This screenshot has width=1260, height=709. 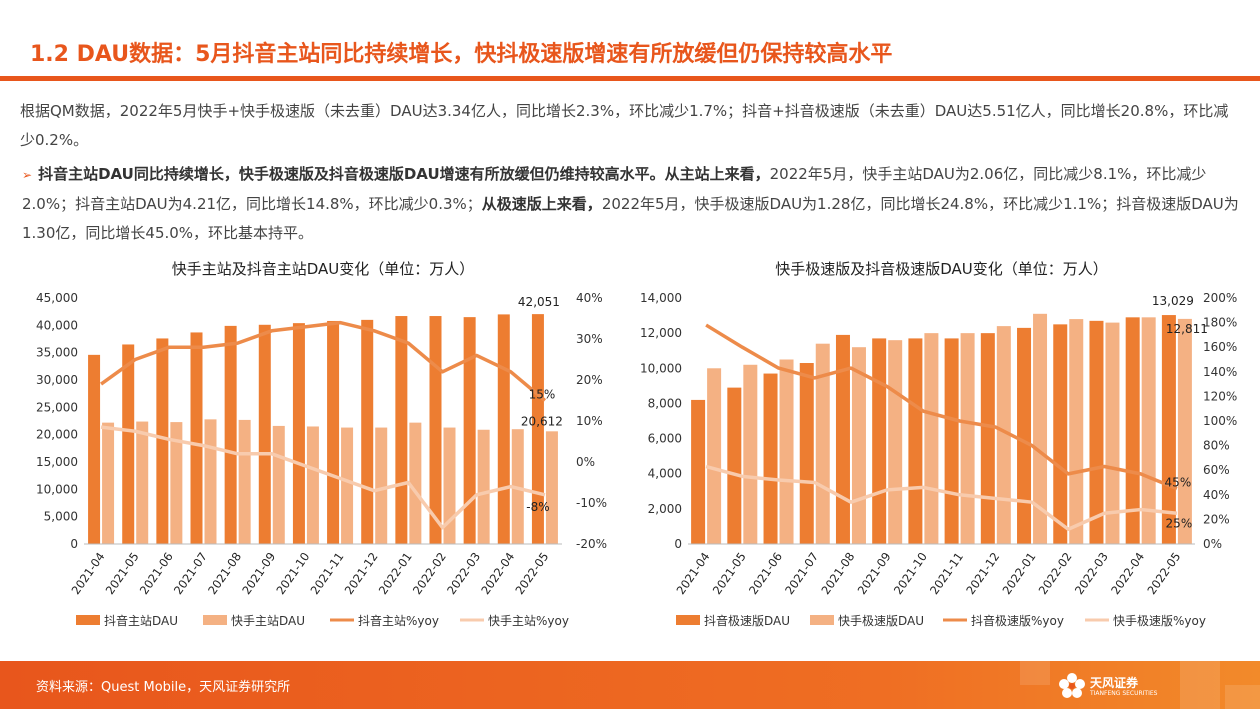 I want to click on source-note: 资料来源：Quest Mobile，天风证券研究所, so click(x=163, y=687).